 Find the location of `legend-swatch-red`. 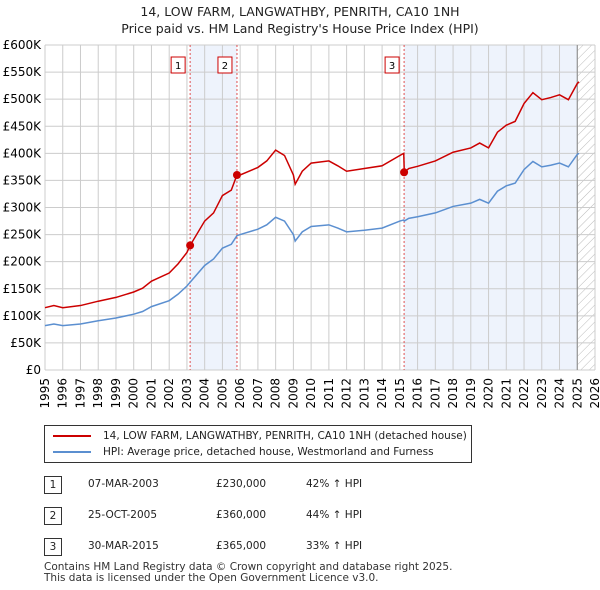

legend-swatch-red is located at coordinates (72, 436).